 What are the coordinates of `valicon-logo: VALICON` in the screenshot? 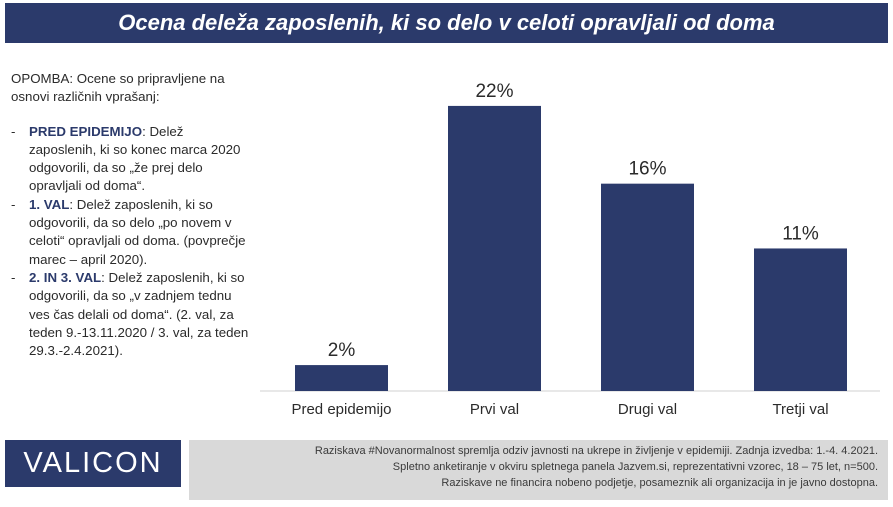 It's located at (93, 463).